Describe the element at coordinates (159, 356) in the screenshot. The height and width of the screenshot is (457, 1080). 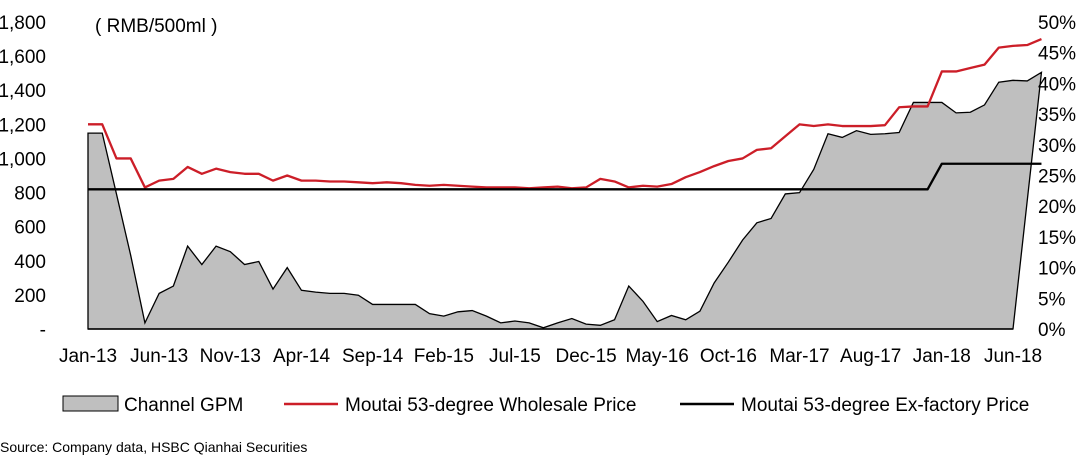
I see `x-tick-label: Jun-13` at that location.